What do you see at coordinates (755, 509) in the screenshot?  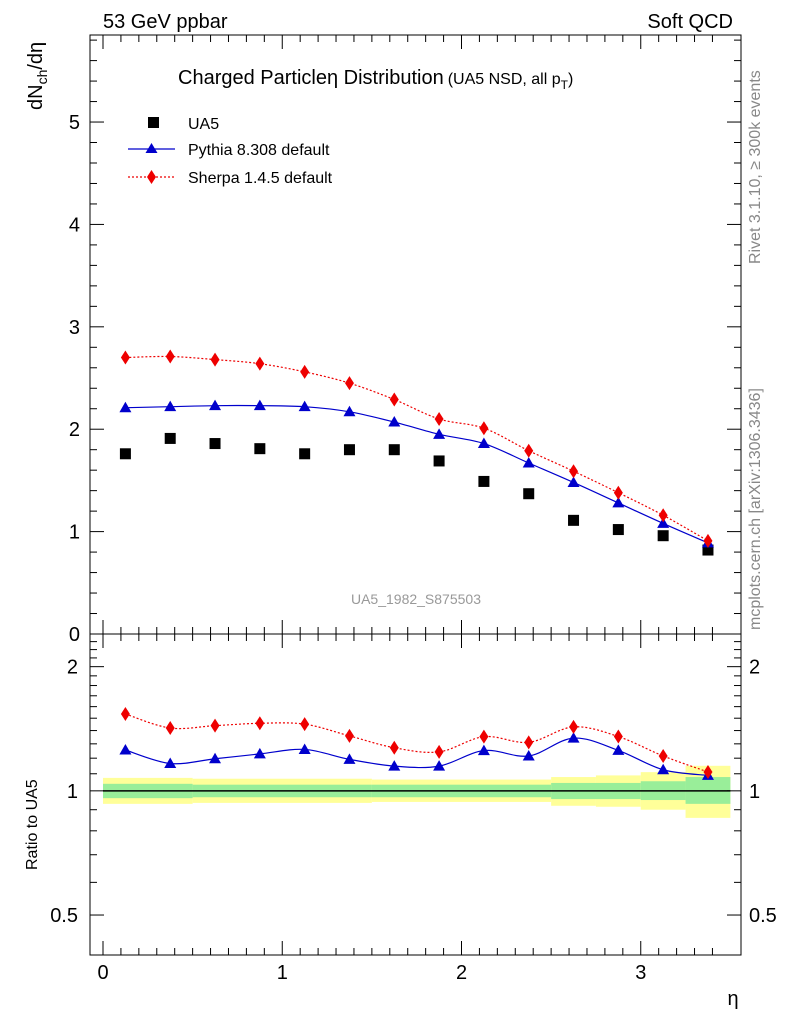 I see `mcplots-label: mcplots.cern.ch [arXiv:1306.3436]` at bounding box center [755, 509].